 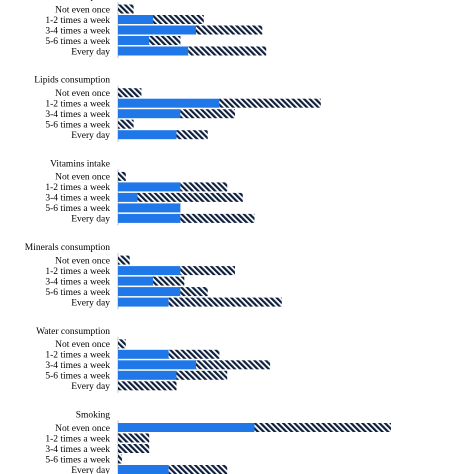 What do you see at coordinates (72, 81) in the screenshot?
I see `group-title: Lipids consumption` at bounding box center [72, 81].